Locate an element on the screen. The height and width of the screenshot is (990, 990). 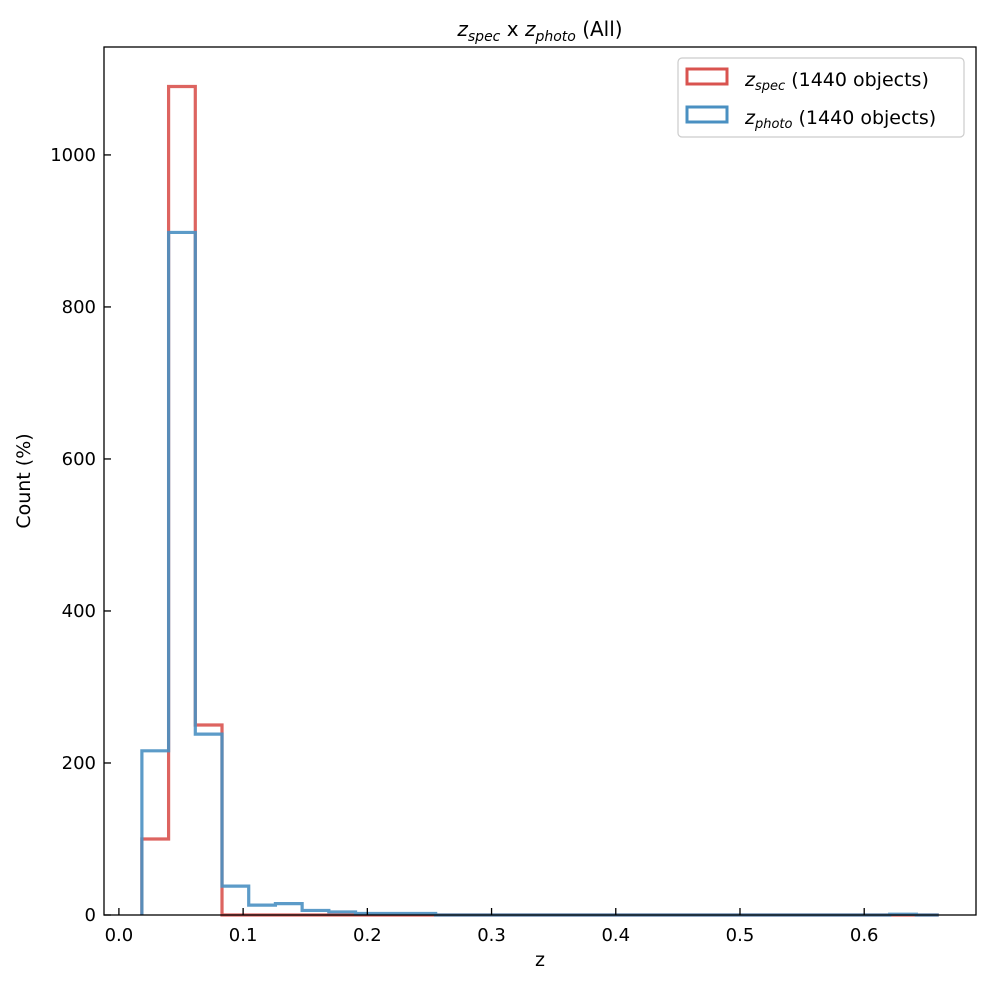
legend-label-spec: zspec (1440 objects) is located at coordinates (836, 81).